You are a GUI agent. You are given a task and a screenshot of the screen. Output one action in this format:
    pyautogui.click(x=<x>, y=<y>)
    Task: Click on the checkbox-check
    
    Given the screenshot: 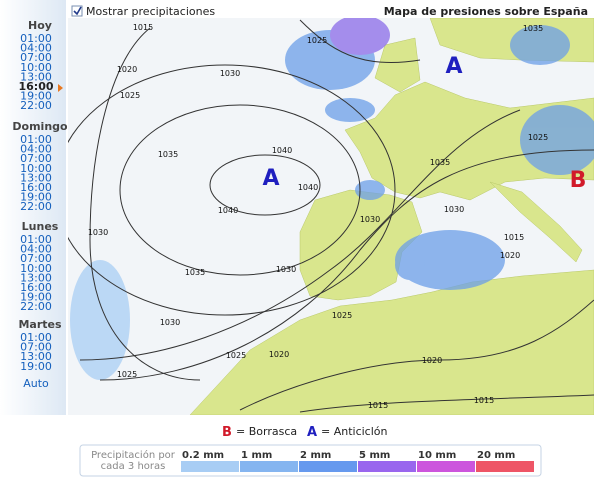 What is the action you would take?
    pyautogui.click(x=77, y=11)
    